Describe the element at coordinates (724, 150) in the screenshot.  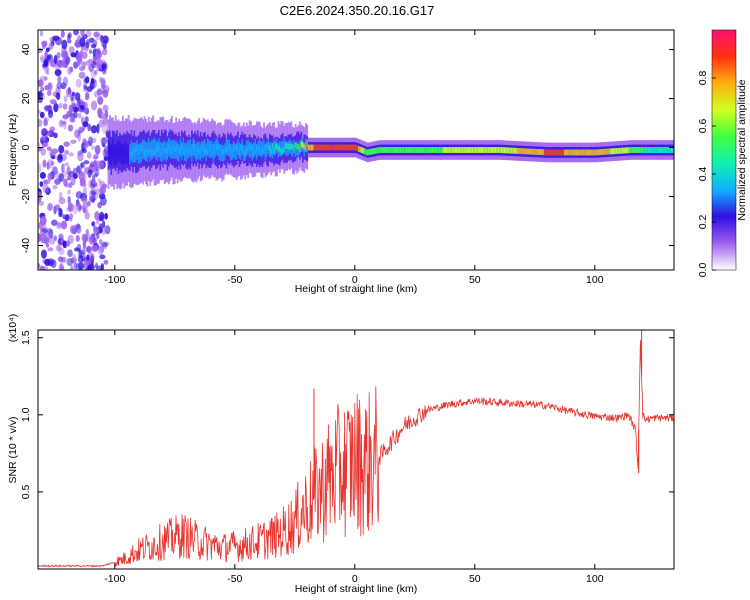
I see `colorbar-gradient` at that location.